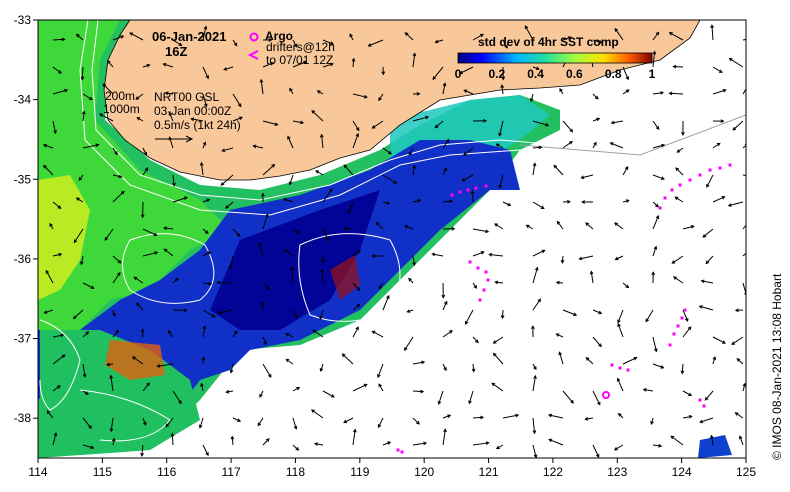 This screenshot has height=492, width=790. Describe the element at coordinates (120, 96) in the screenshot. I see `contour-label-200m: 200m` at that location.